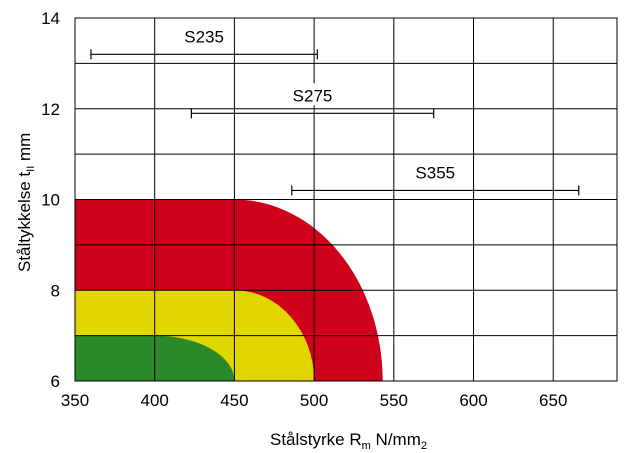 The width and height of the screenshot is (635, 453). I want to click on y-tick-labels: 6 8 10 12 14, so click(50, 200).